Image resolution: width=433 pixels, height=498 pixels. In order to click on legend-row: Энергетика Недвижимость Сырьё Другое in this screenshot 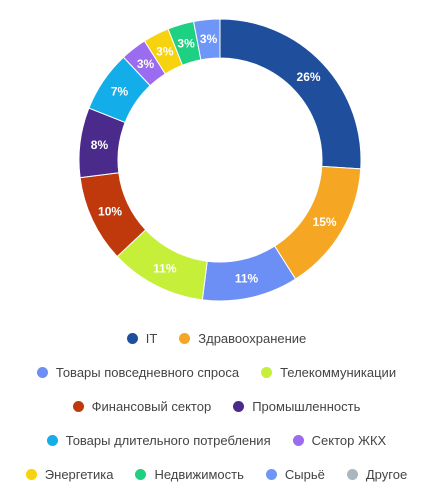, I will do `click(216, 474)`.